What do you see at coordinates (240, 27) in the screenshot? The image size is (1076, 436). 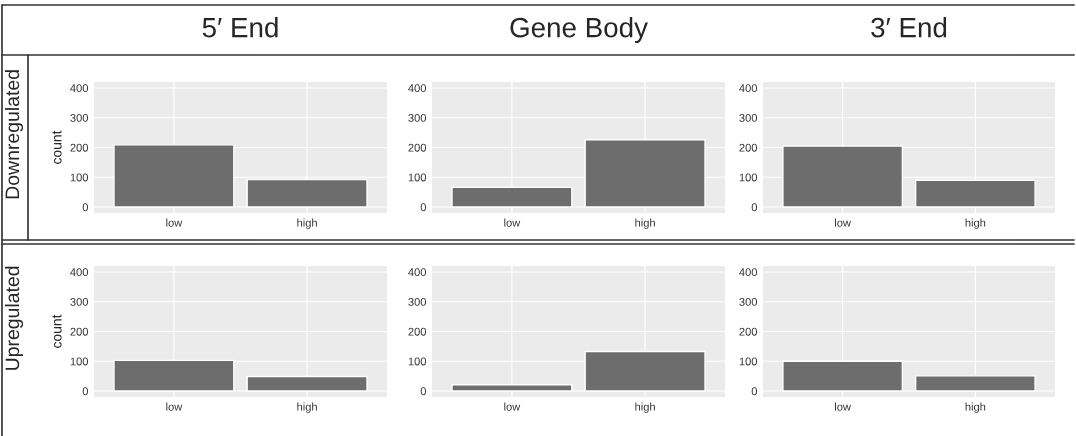 I see `chart-title: 5′ End` at bounding box center [240, 27].